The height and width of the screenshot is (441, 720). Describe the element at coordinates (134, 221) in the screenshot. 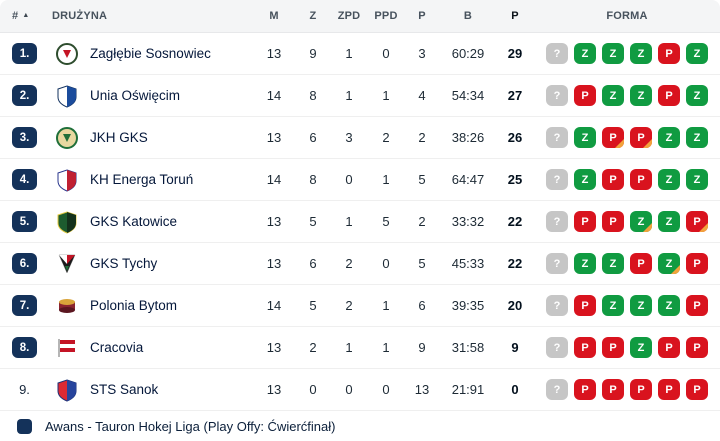

I see `team-name: GKS Katowice` at that location.